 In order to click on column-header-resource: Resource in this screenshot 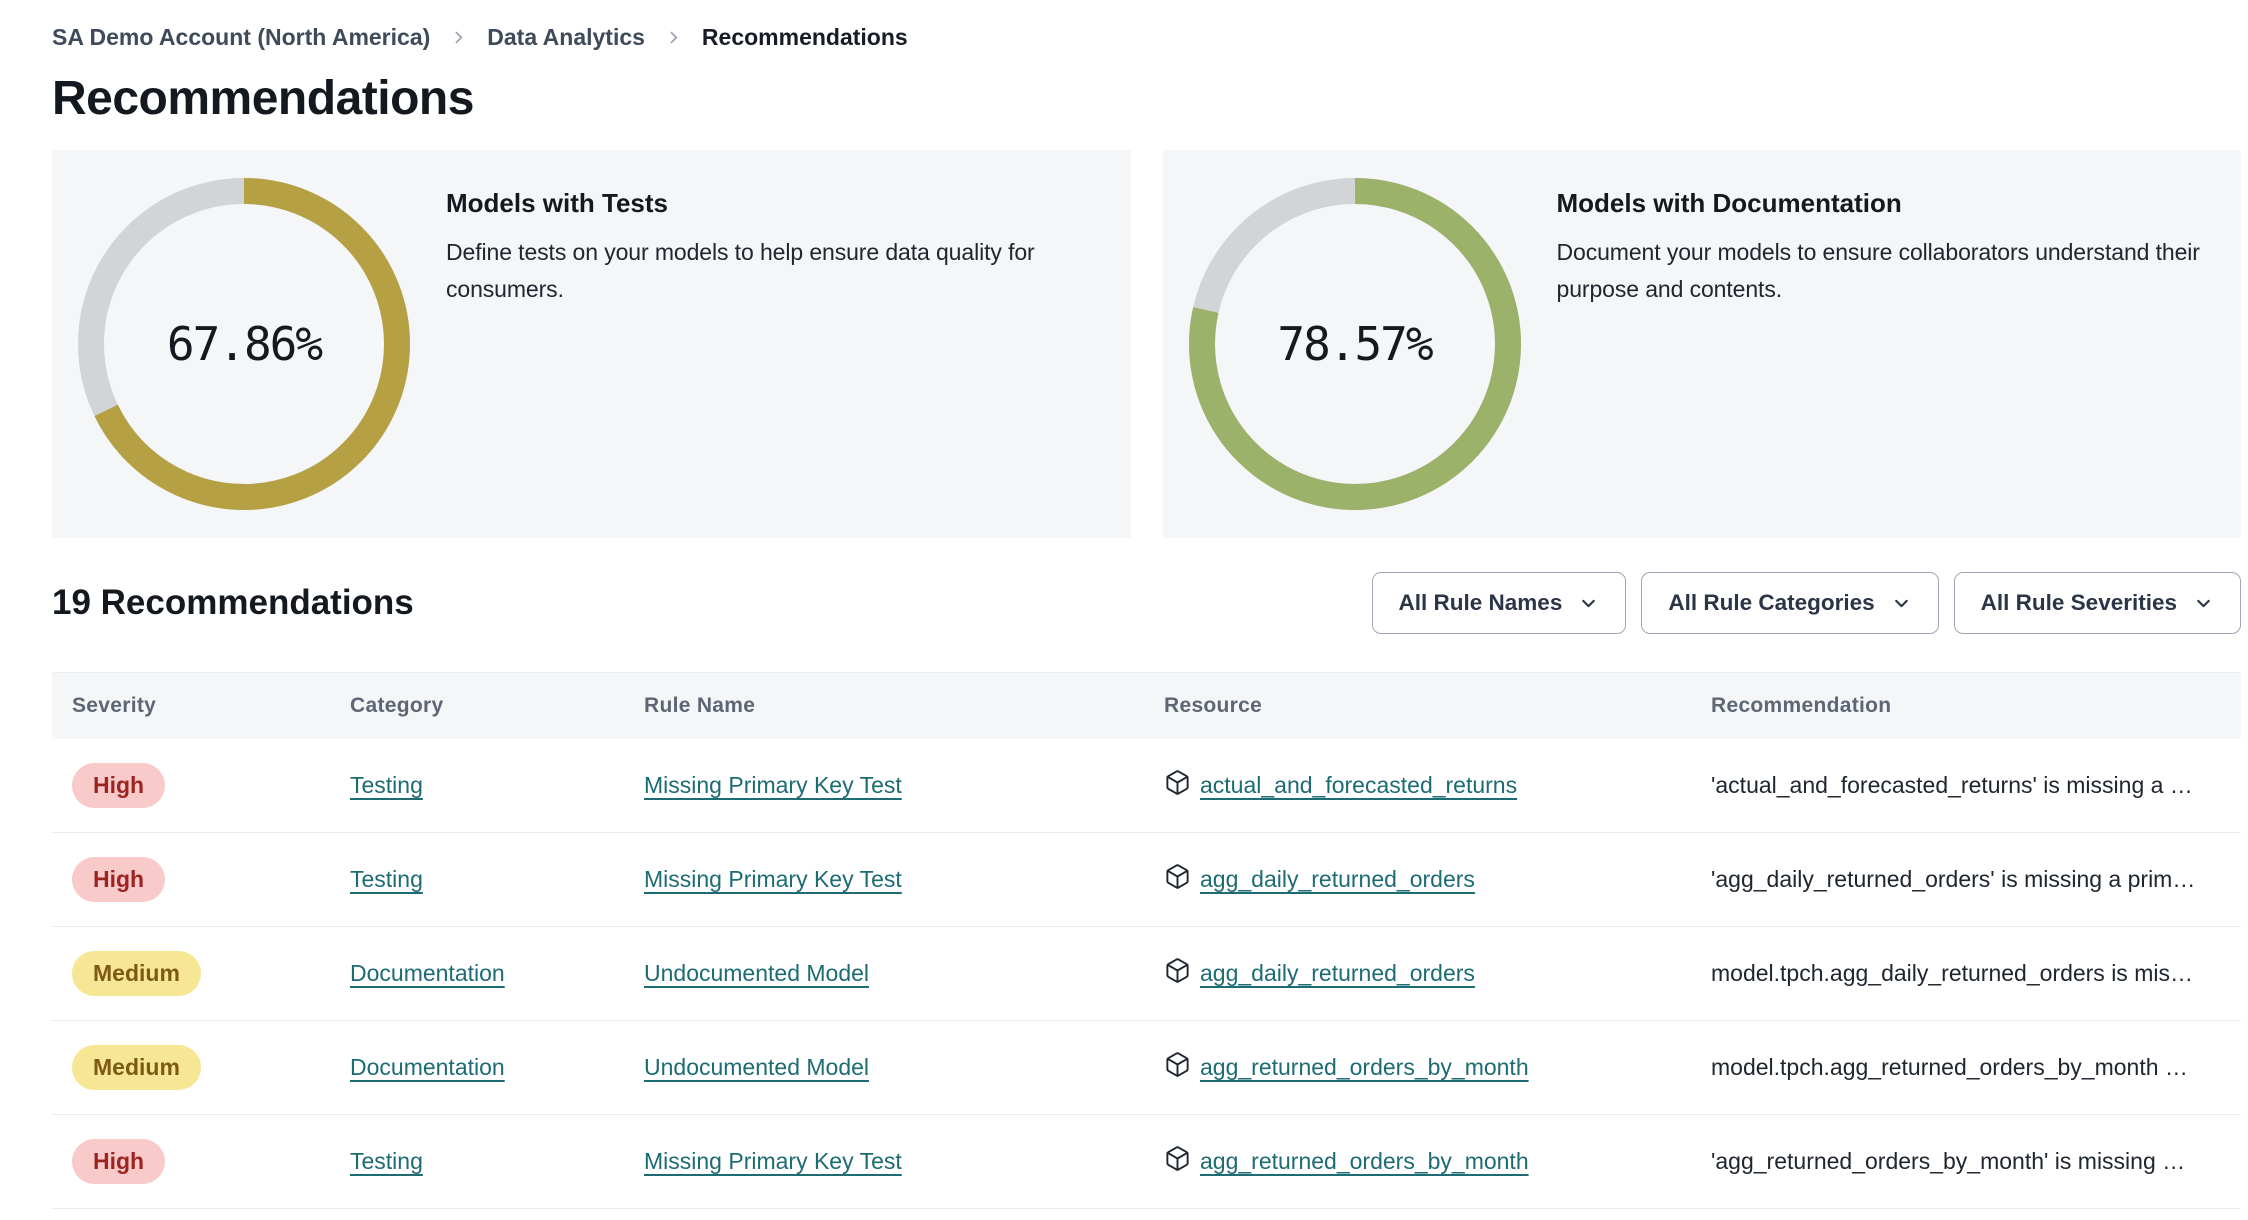, I will do `click(1417, 705)`.